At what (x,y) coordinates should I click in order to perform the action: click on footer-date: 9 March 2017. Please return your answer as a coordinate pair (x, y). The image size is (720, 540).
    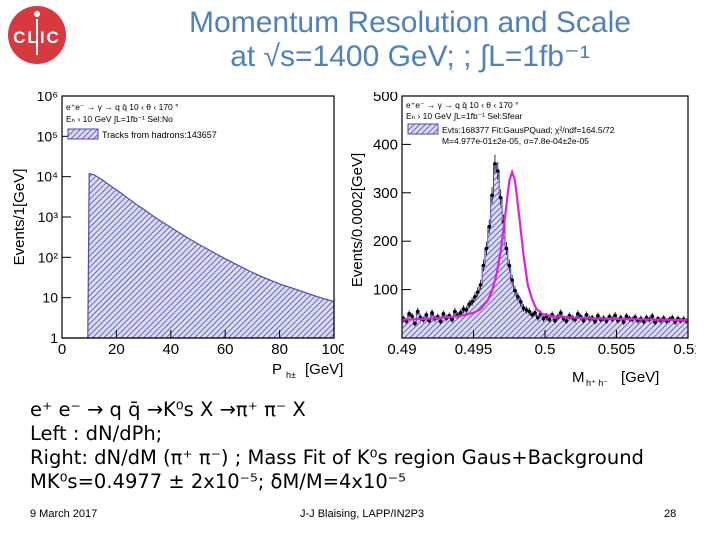
    Looking at the image, I should click on (64, 514).